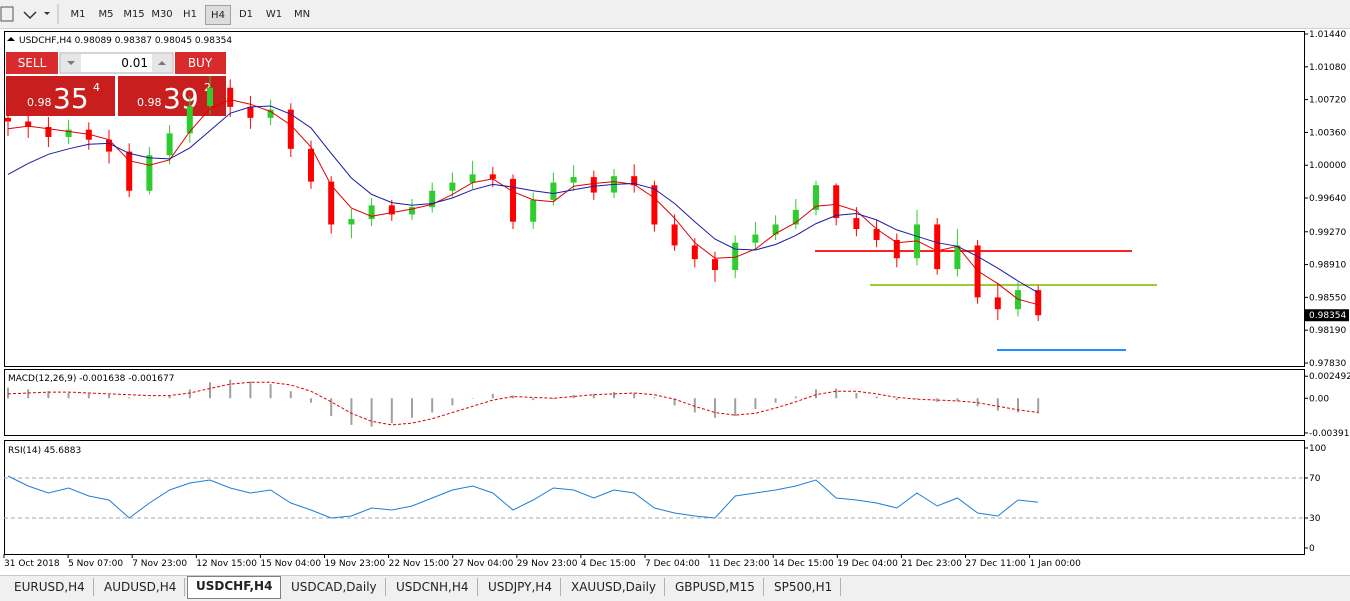 This screenshot has height=601, width=1350. What do you see at coordinates (234, 587) in the screenshot?
I see `chart-tab: USDCHF,H4` at bounding box center [234, 587].